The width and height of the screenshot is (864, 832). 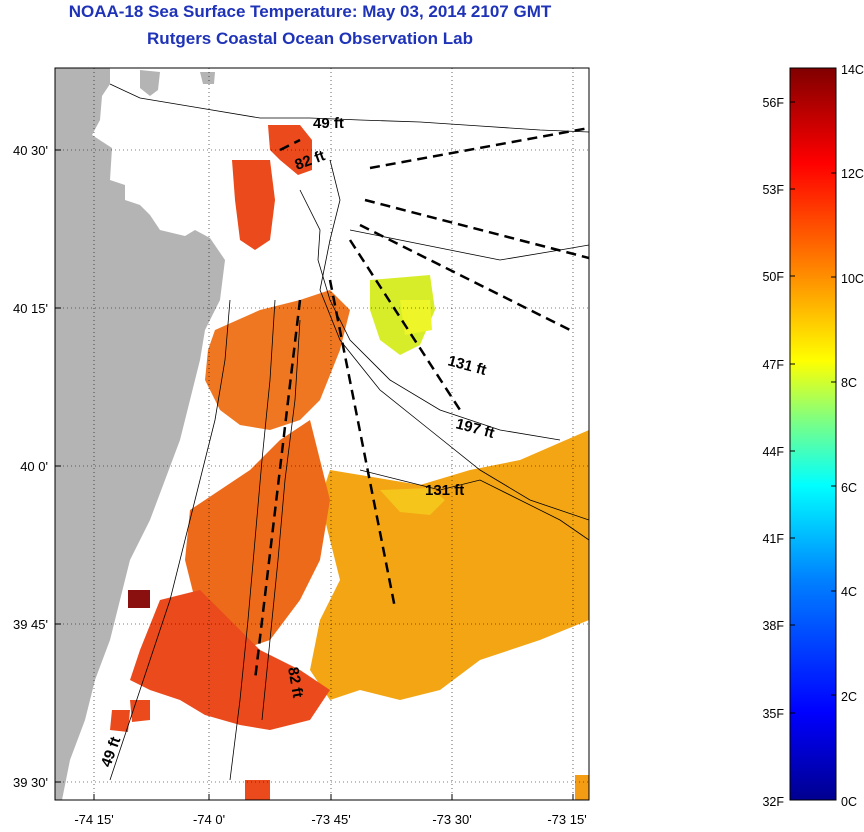 What do you see at coordinates (30, 150) in the screenshot?
I see `lat-tick-label: 40 30'` at bounding box center [30, 150].